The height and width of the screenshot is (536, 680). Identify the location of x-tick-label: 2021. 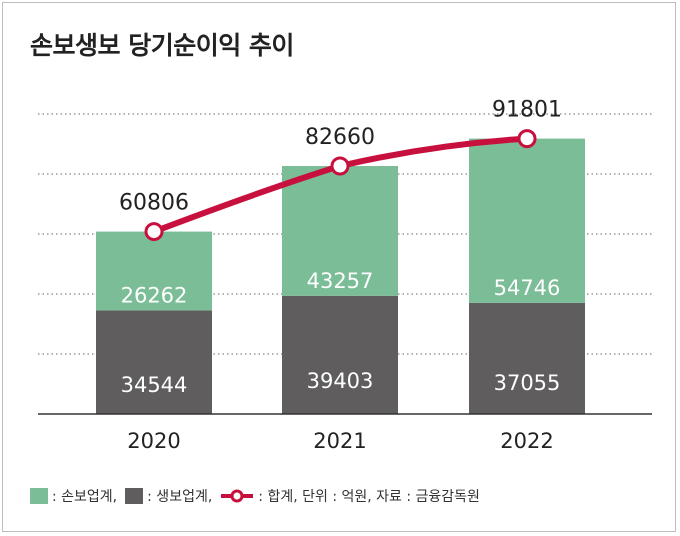
(339, 441).